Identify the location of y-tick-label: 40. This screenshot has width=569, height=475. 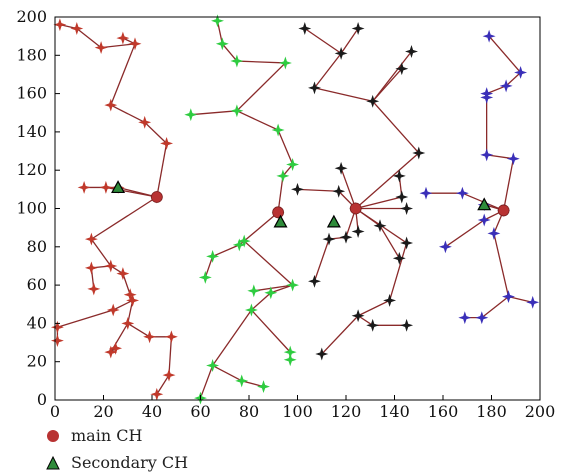
(37, 322).